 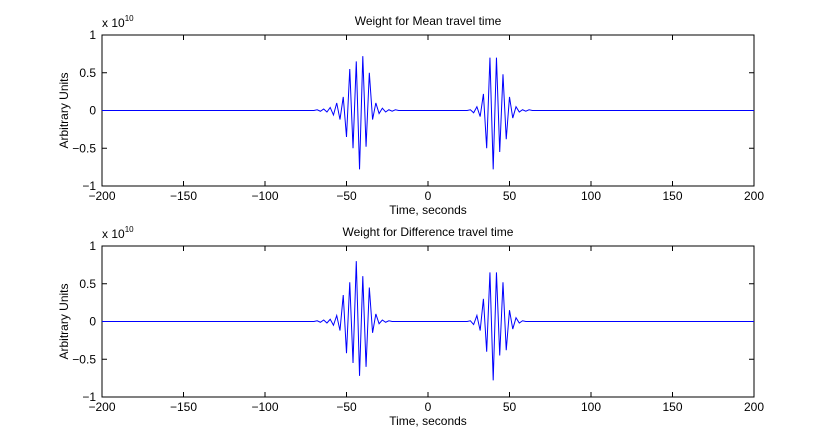 What do you see at coordinates (428, 232) in the screenshot?
I see `chart-title: Weight for Difference travel time` at bounding box center [428, 232].